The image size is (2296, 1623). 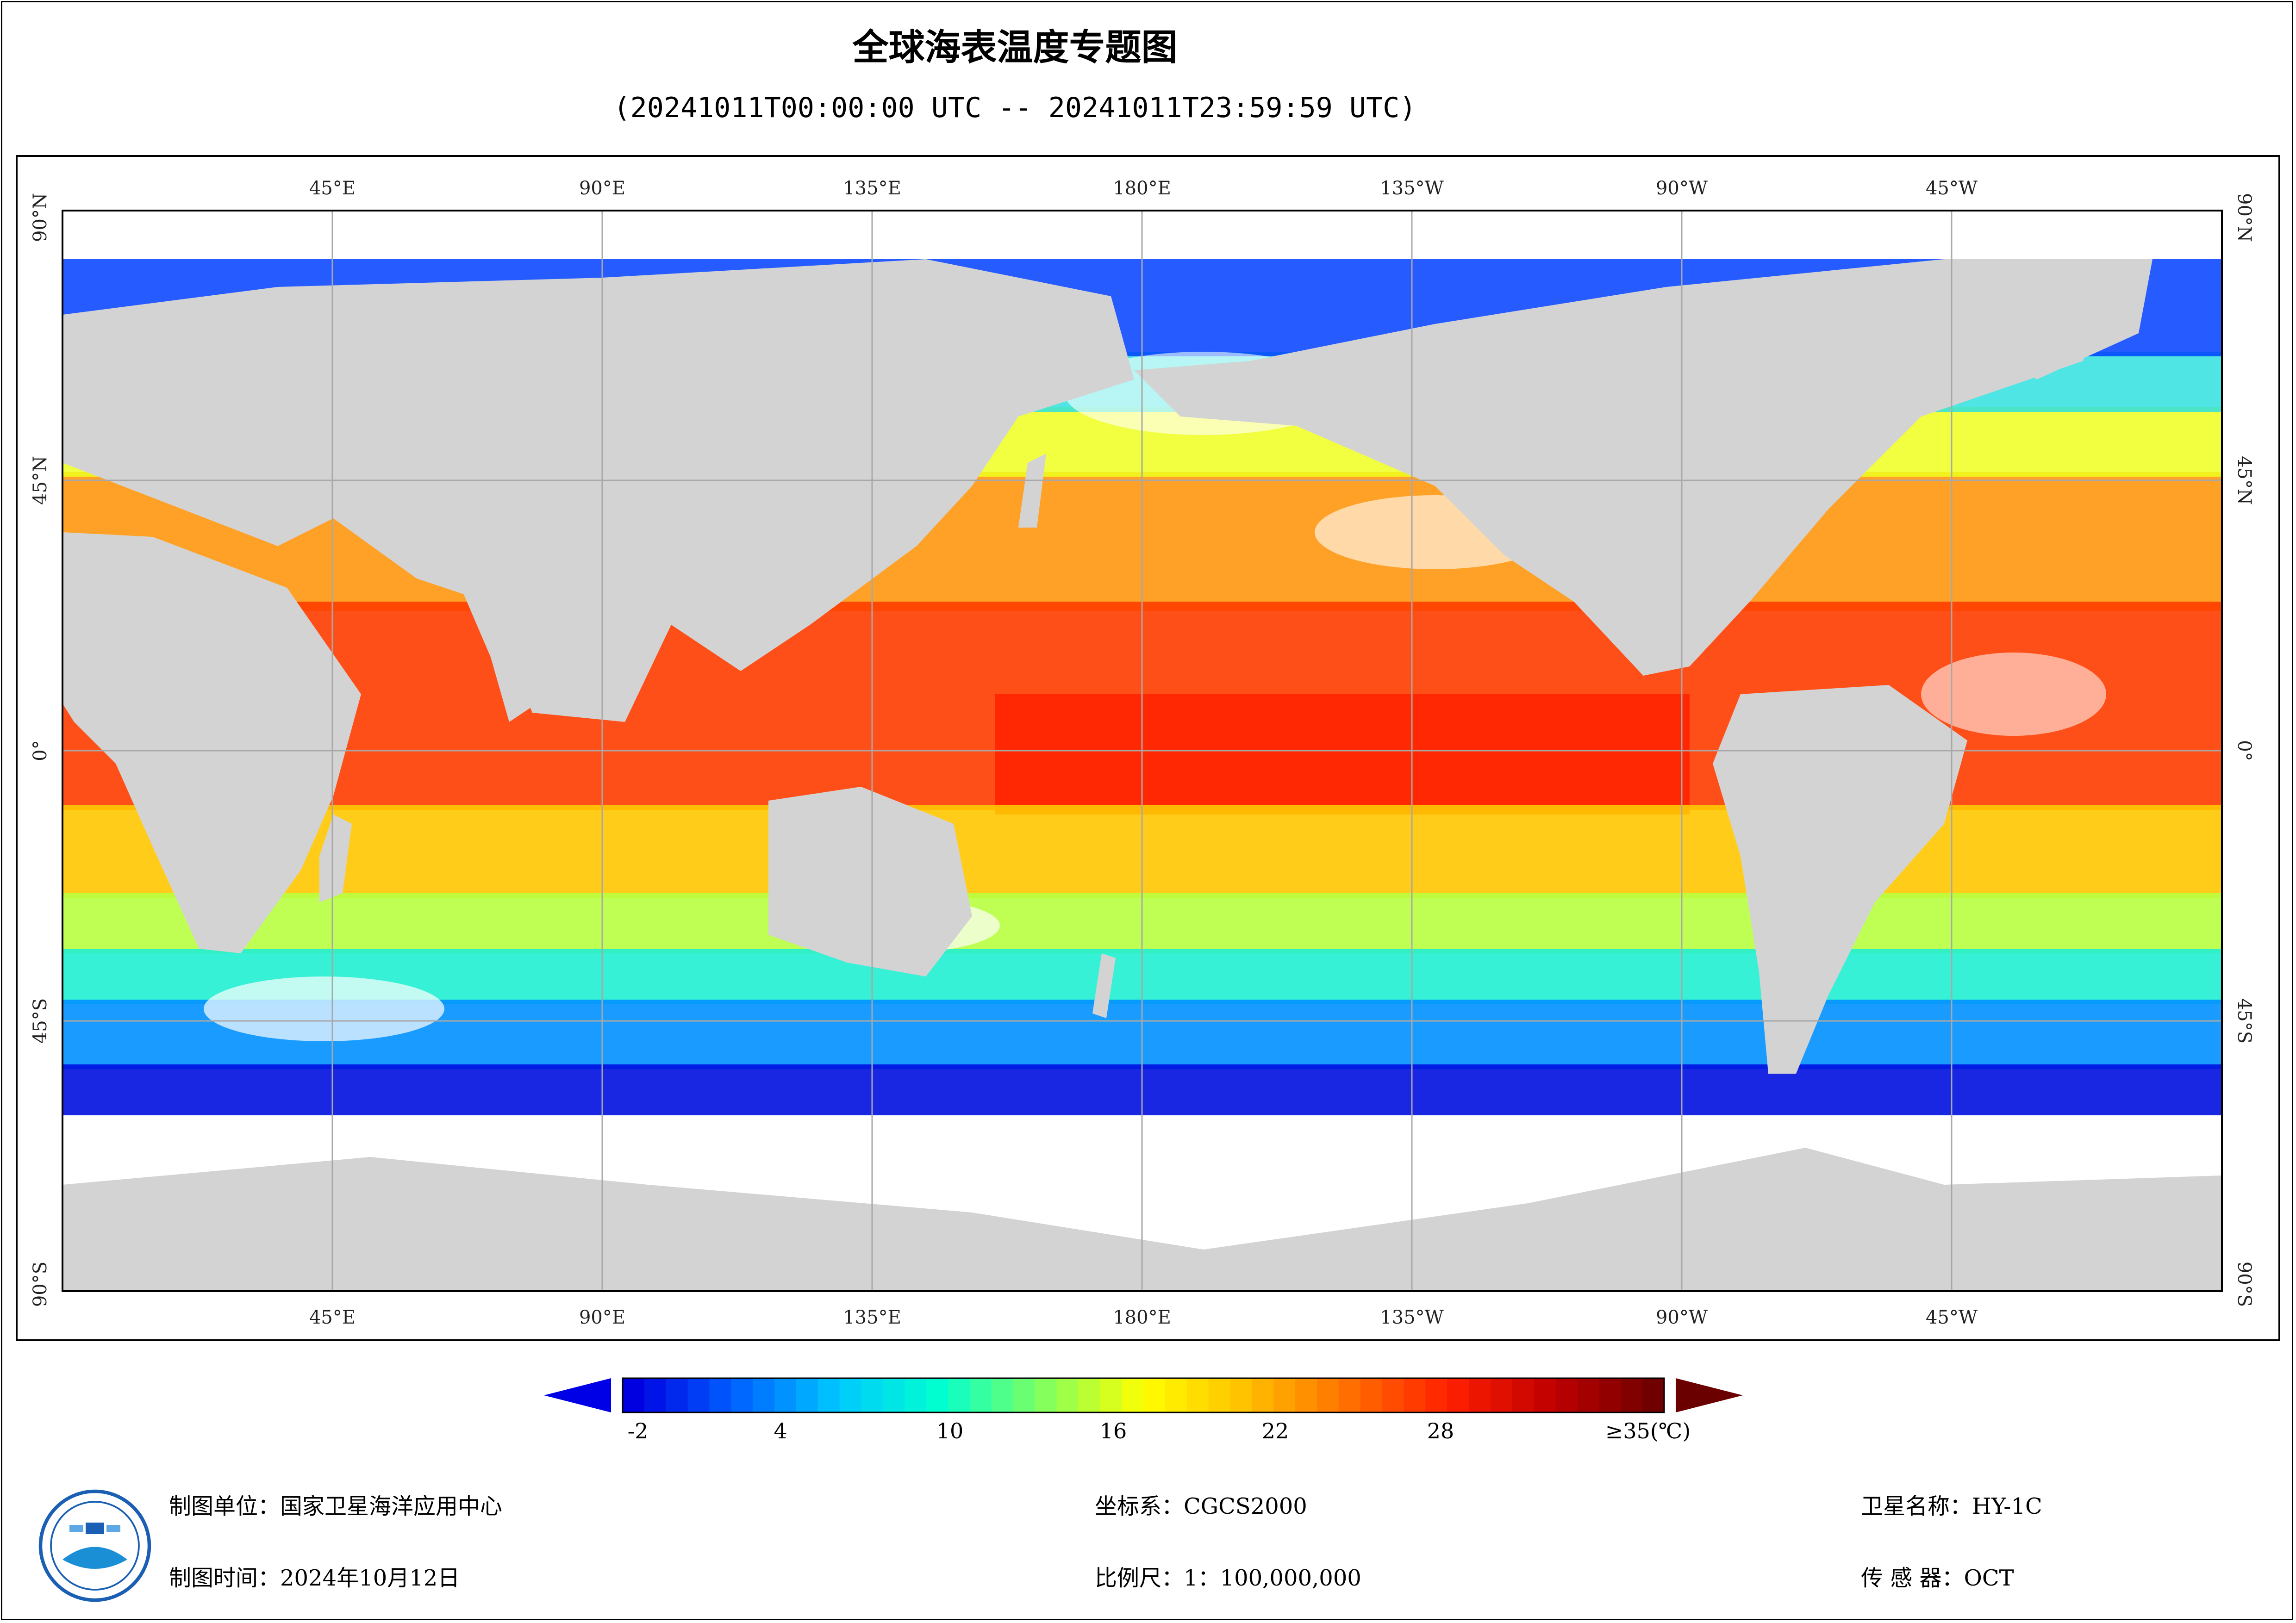 I want to click on map-title: 全球海表温度专题图, so click(x=1015, y=47).